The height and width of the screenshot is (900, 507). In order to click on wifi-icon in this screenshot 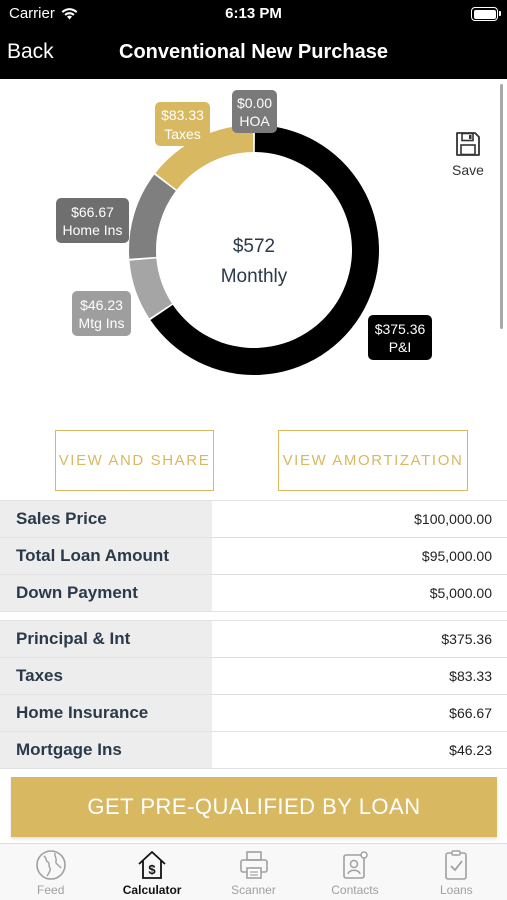, I will do `click(69, 14)`.